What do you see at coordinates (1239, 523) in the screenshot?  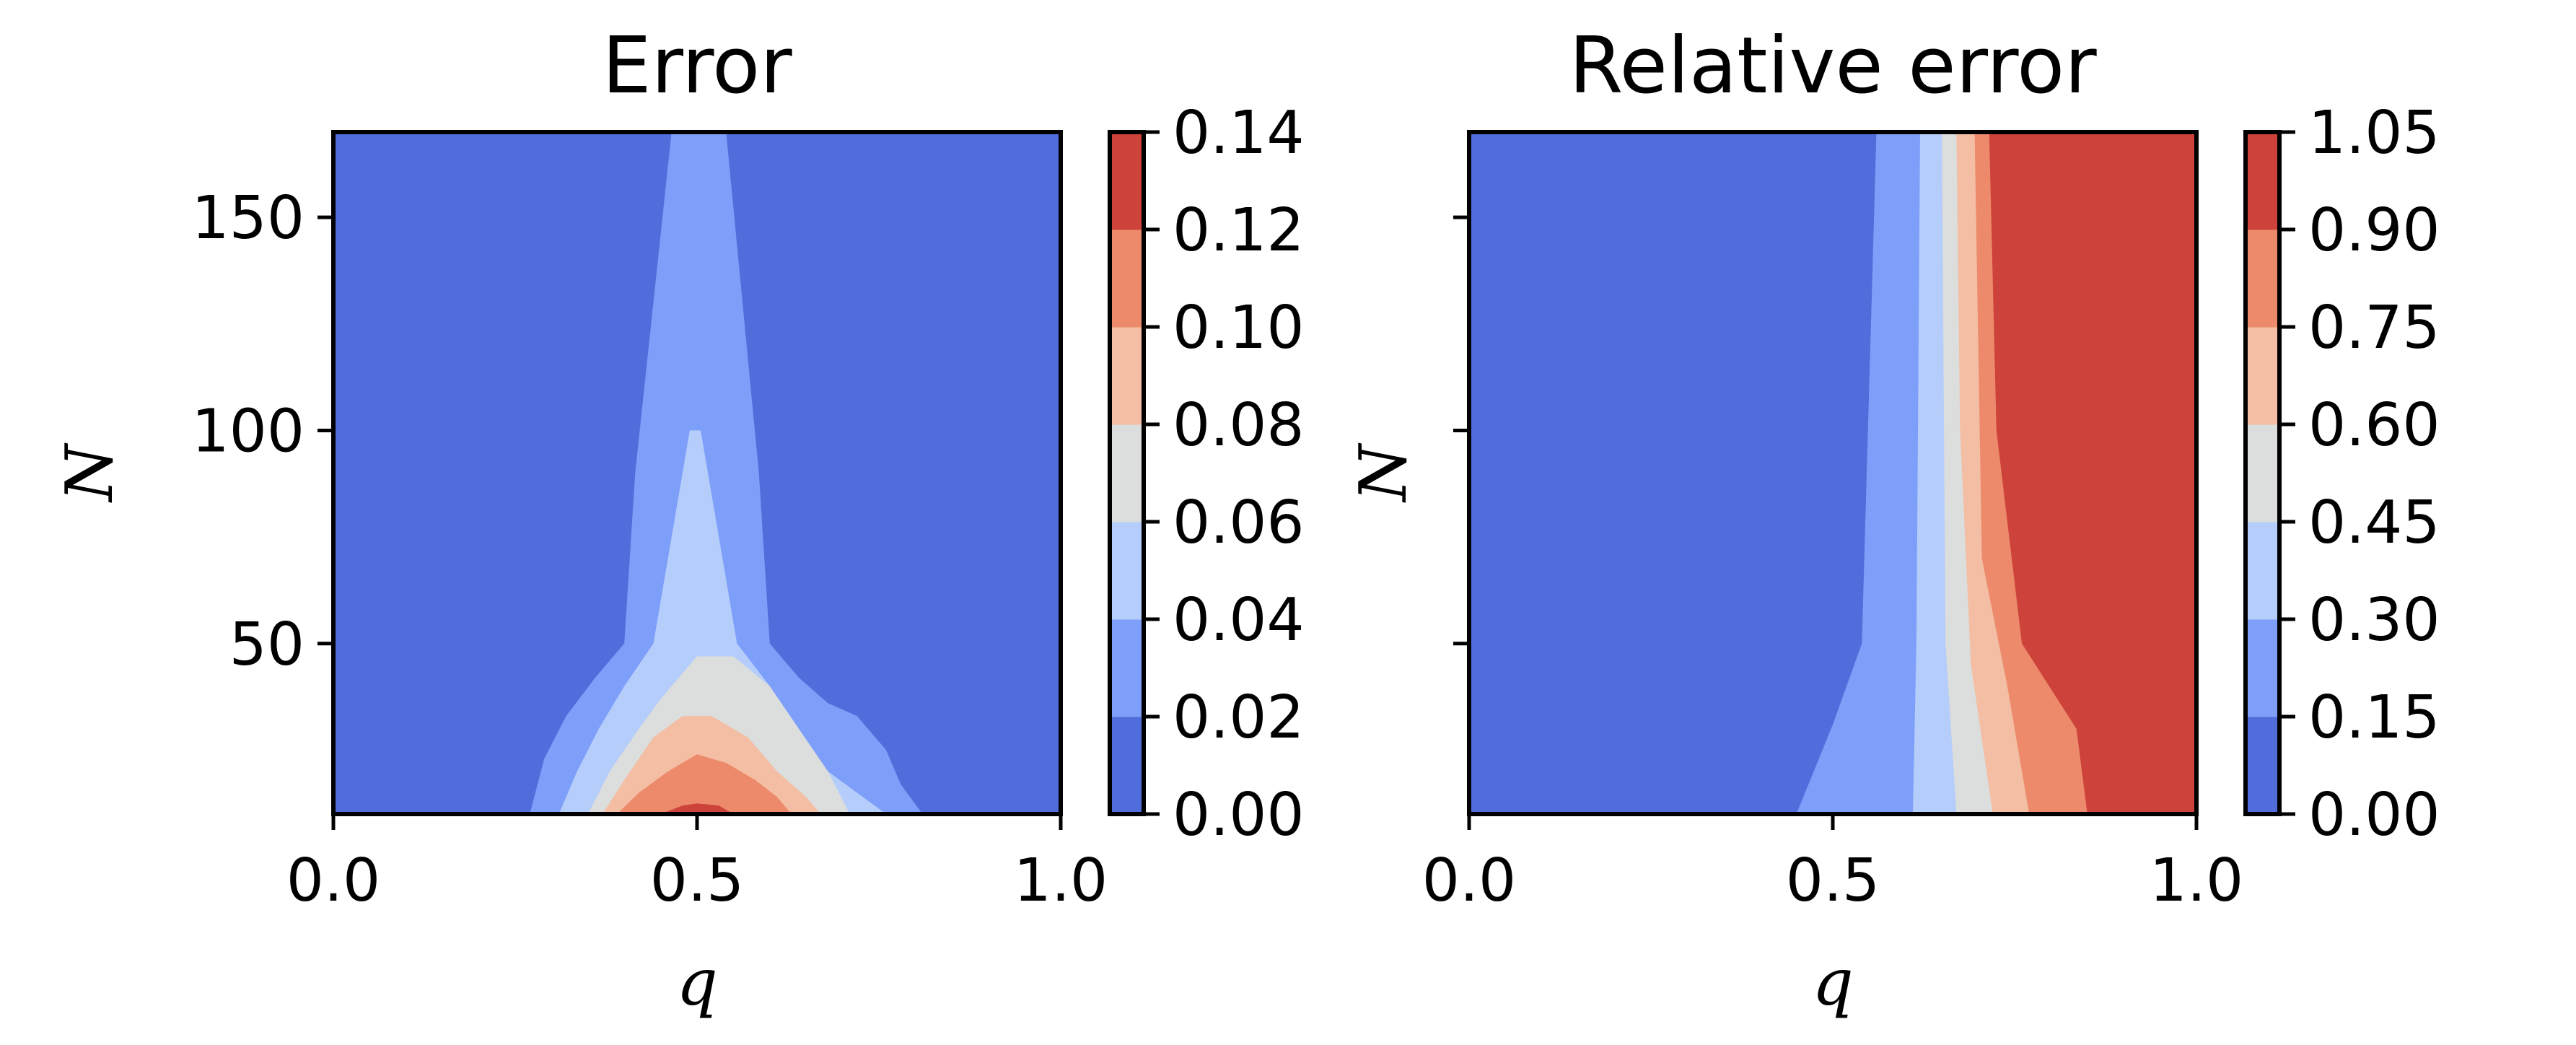 I see `error-colorbar-tick-label: 0.06` at bounding box center [1239, 523].